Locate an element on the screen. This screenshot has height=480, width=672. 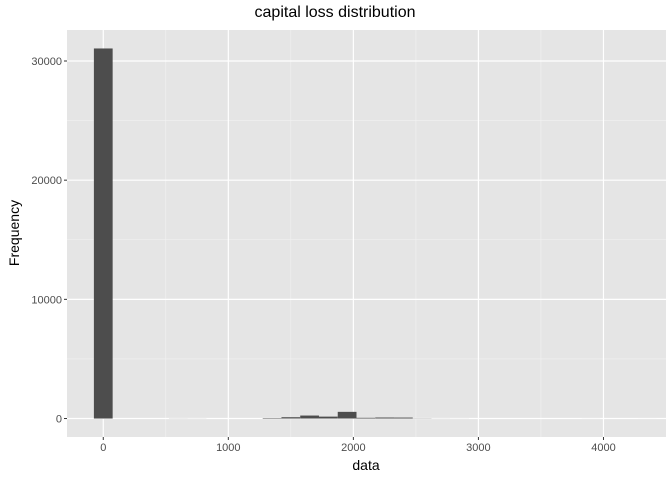
y-tick-label: 10000 is located at coordinates (46, 300).